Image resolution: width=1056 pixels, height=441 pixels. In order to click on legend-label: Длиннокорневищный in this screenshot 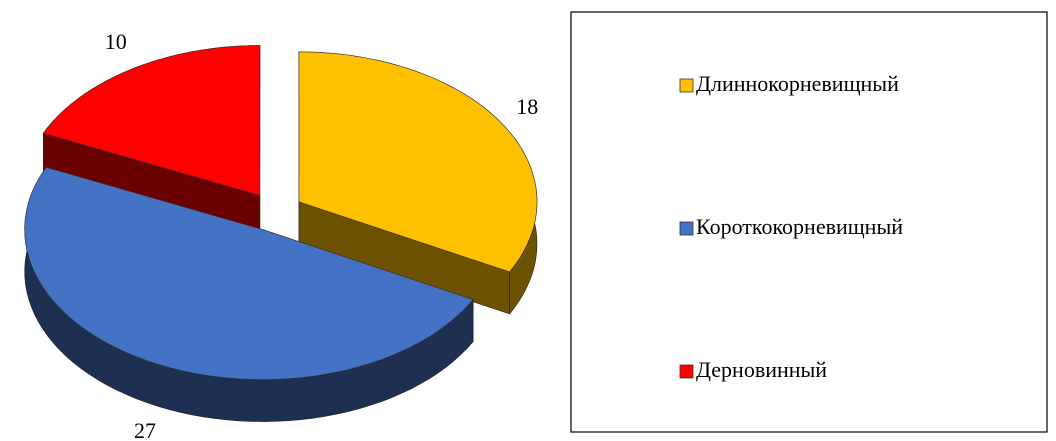, I will do `click(797, 83)`.